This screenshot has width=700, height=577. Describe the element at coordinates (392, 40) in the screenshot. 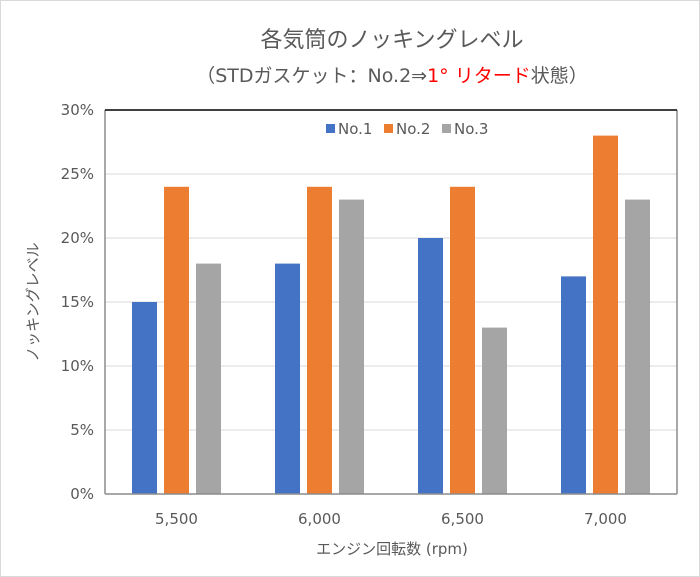

I see `chart-title: 各気筒のノッキングレベル` at that location.